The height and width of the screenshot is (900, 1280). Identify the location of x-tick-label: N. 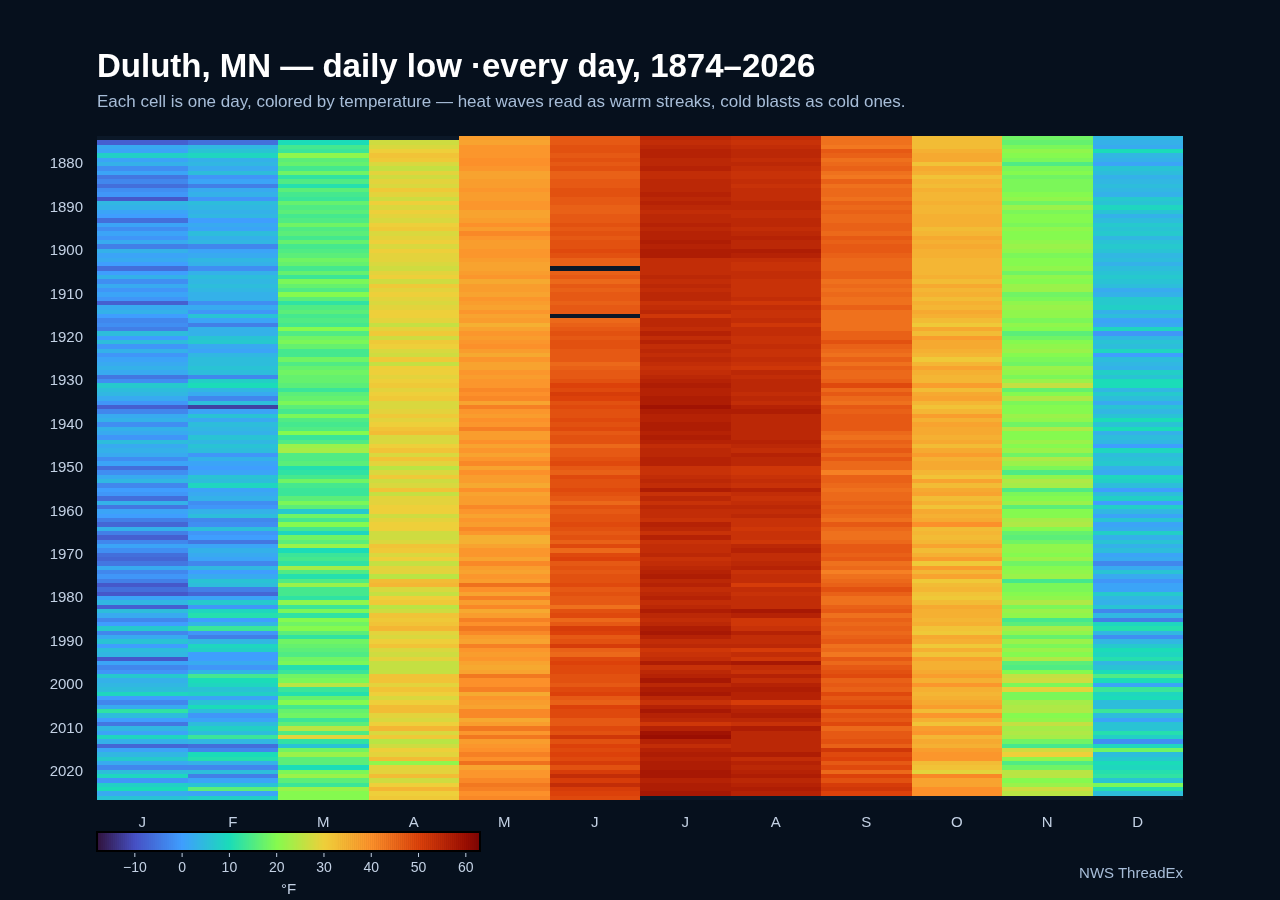
(1047, 822).